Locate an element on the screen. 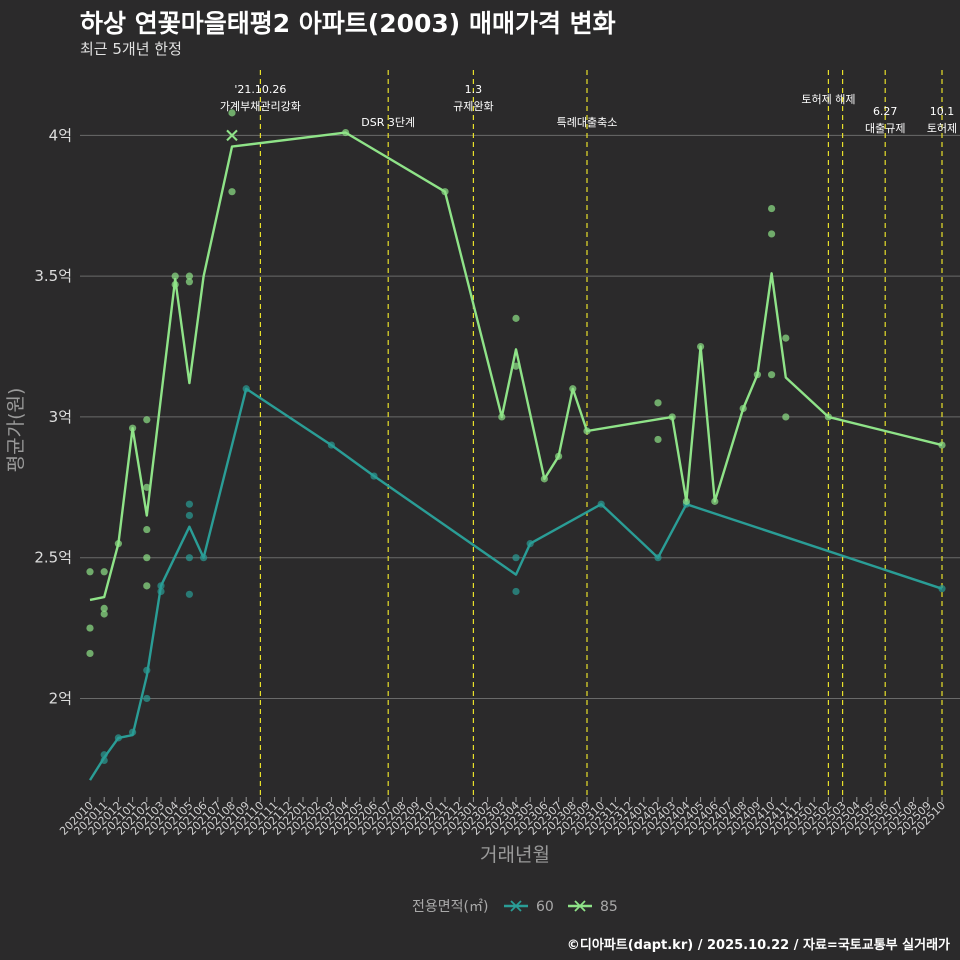 The image size is (960, 960). event-label: 대출규제 is located at coordinates (885, 128).